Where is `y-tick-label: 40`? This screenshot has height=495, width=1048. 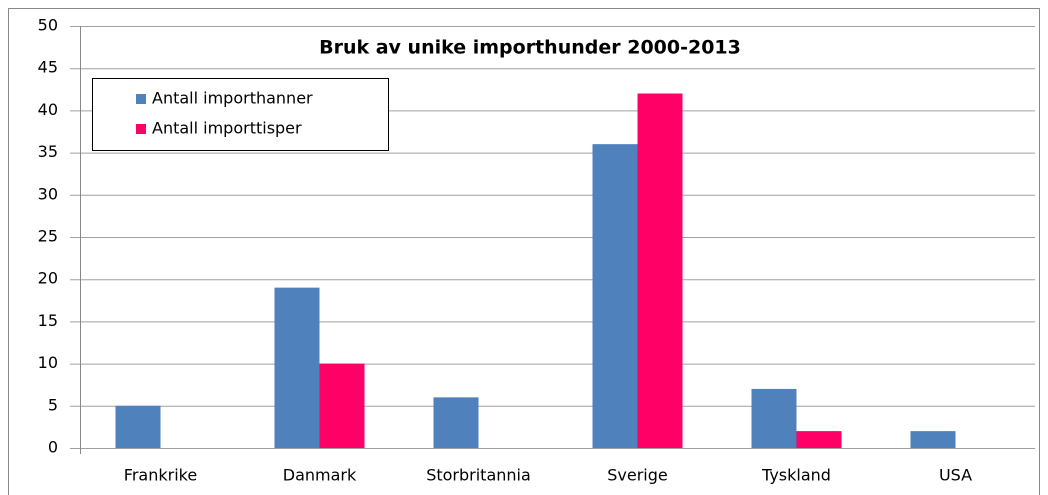 y-tick-label: 40 is located at coordinates (48, 109).